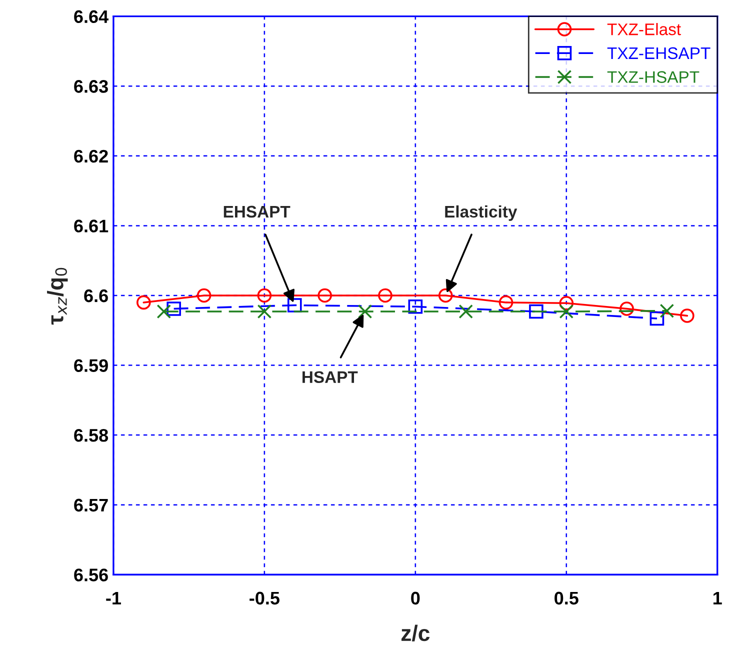 This screenshot has height=653, width=732. Describe the element at coordinates (91, 226) in the screenshot. I see `y-tick-label: 6.61` at that location.